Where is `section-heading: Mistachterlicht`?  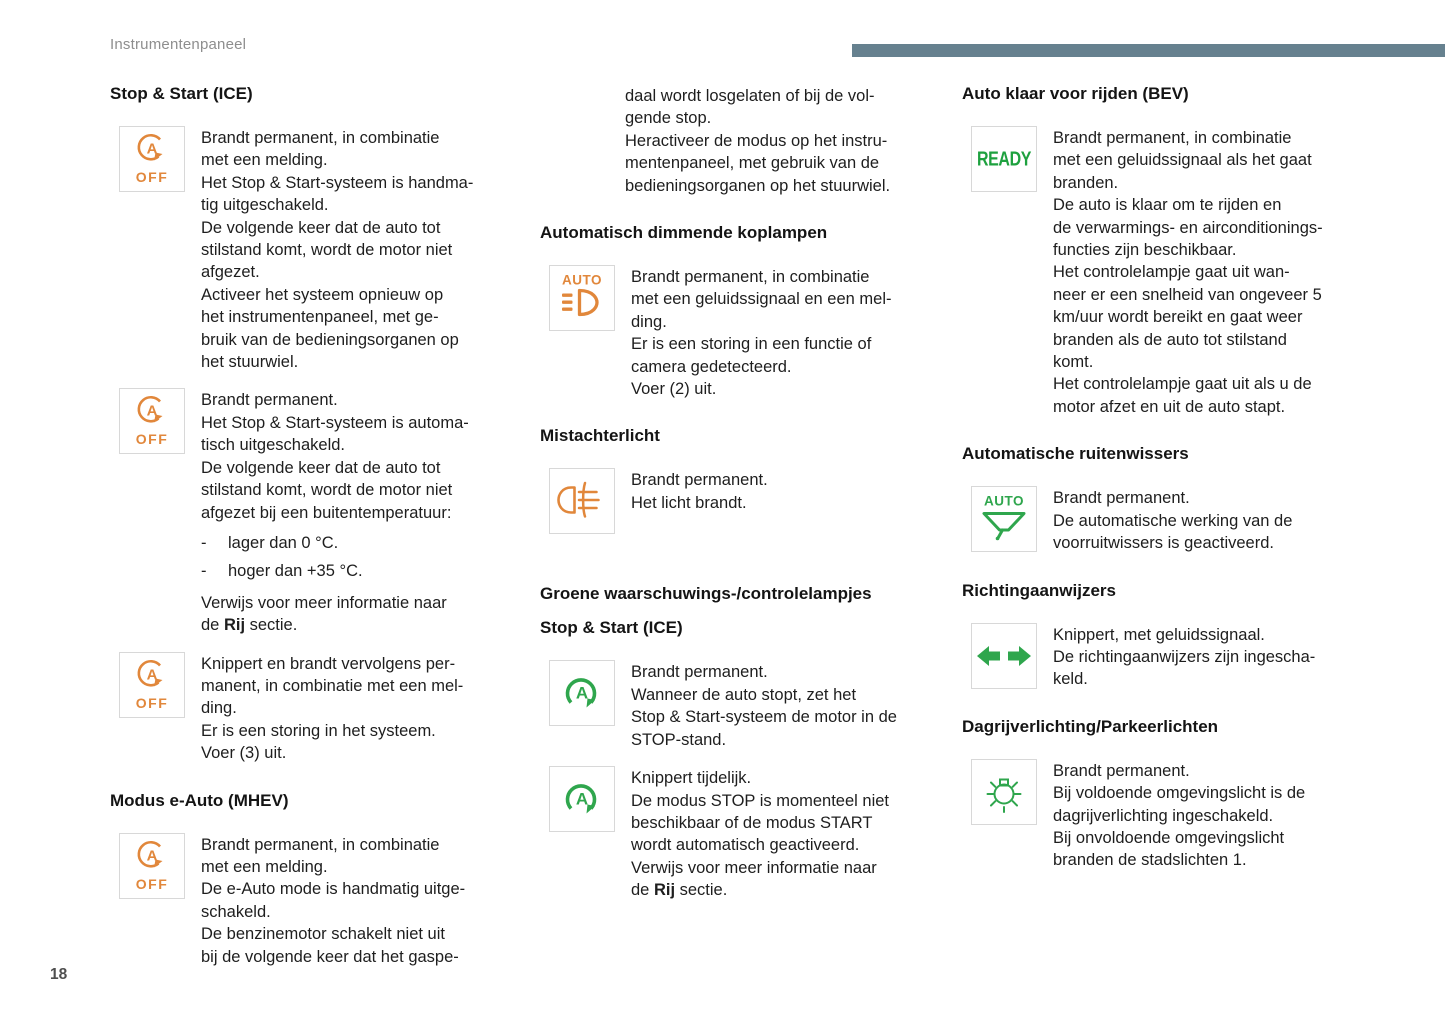 section-heading: Mistachterlicht is located at coordinates (600, 436).